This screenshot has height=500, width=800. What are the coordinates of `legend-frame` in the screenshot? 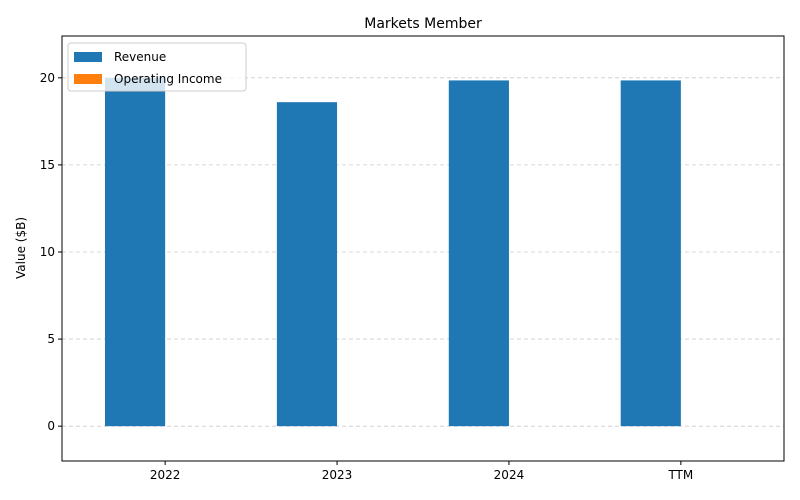 It's located at (157, 67).